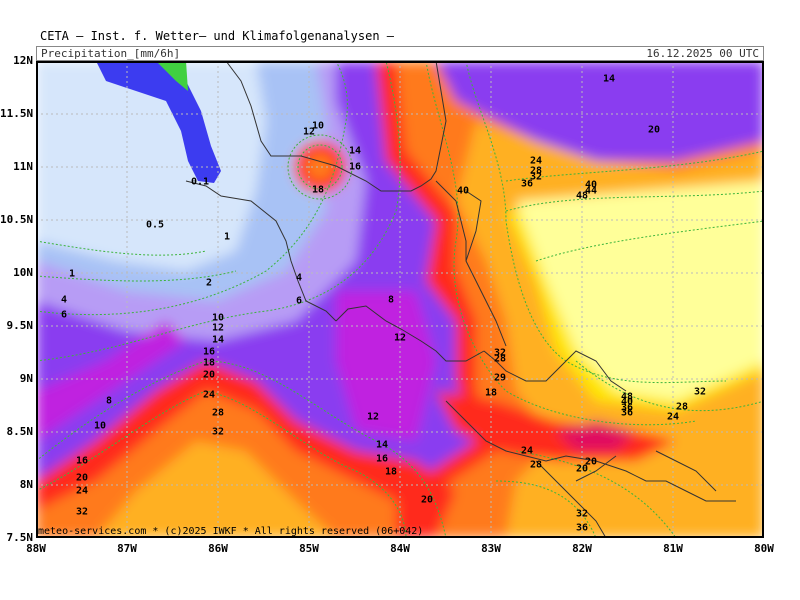 This screenshot has height=600, width=800. I want to click on green-area, so click(172, 76).